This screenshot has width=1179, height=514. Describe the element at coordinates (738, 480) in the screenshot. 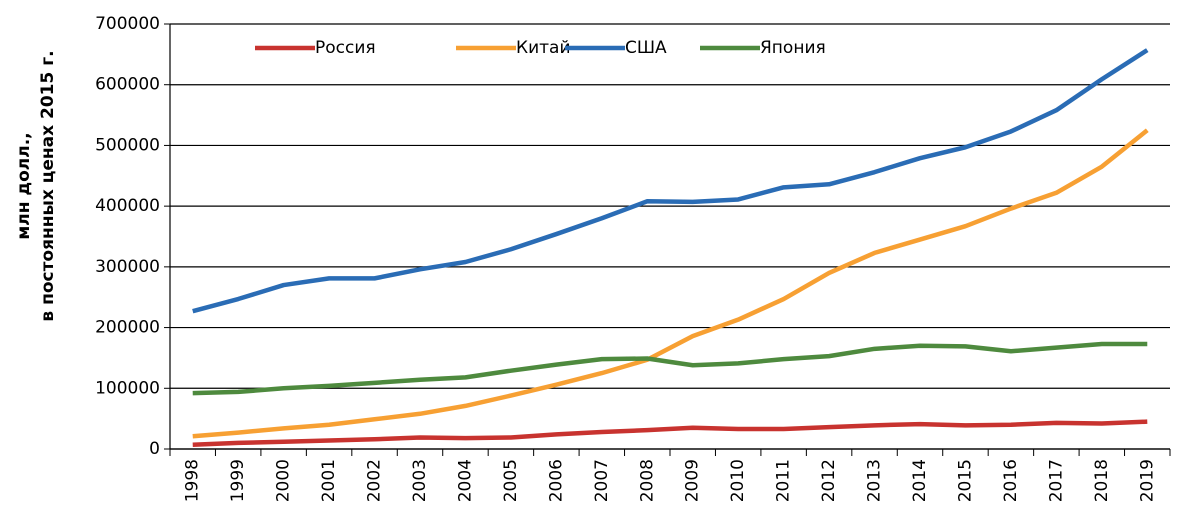

I see `x-tick-label: 2010` at that location.